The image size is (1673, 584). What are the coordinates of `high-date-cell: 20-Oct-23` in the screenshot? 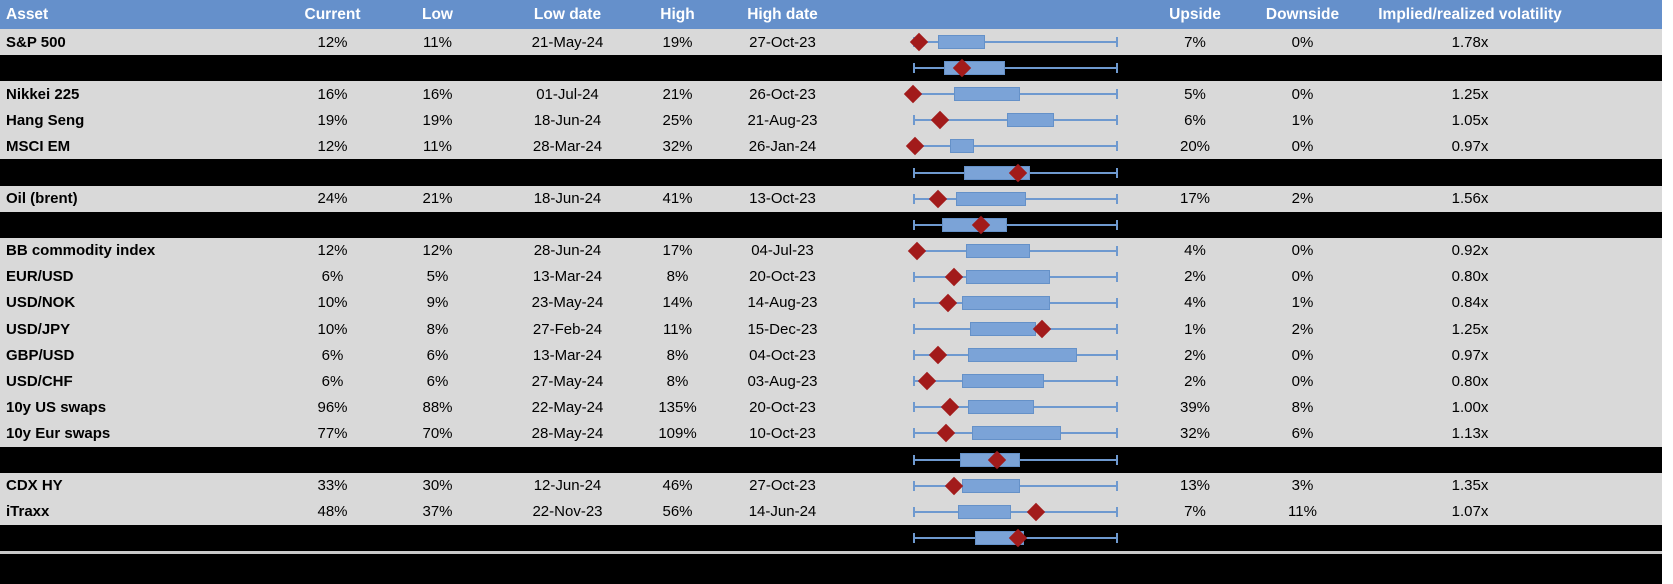 It's located at (782, 277).